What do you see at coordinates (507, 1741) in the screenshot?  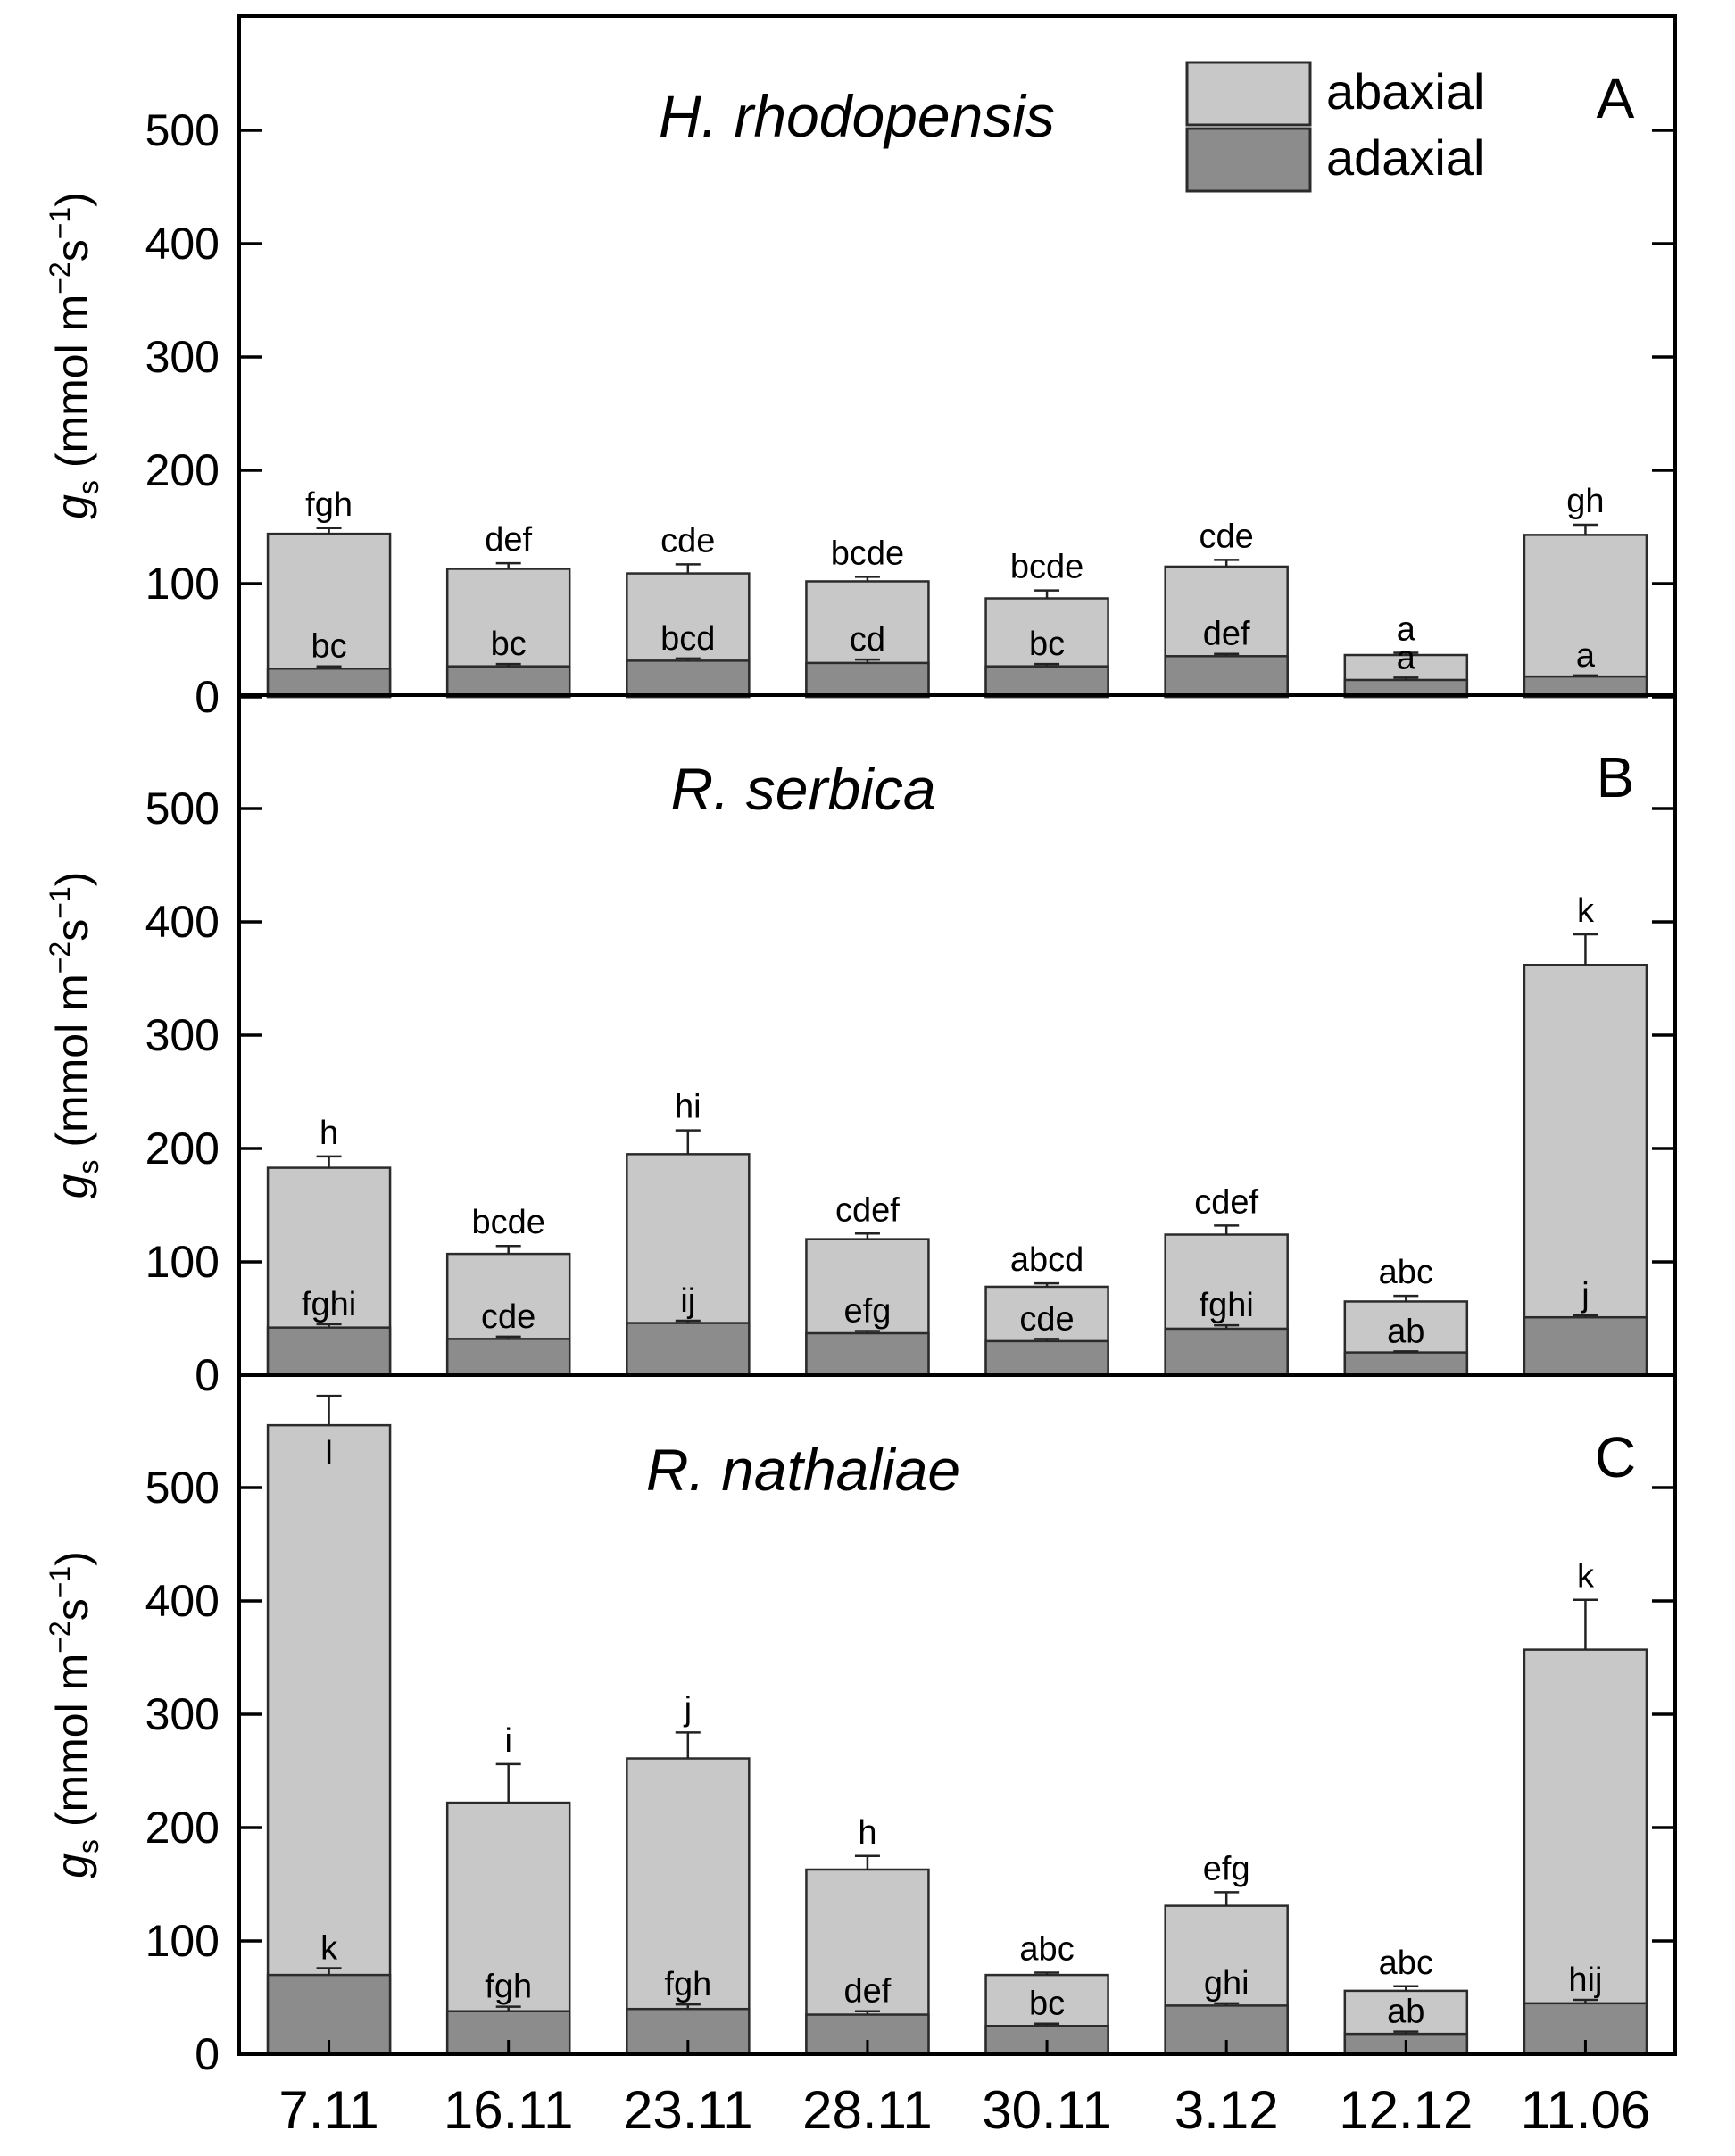 I see `sig-label-abaxial-C-1: i` at bounding box center [507, 1741].